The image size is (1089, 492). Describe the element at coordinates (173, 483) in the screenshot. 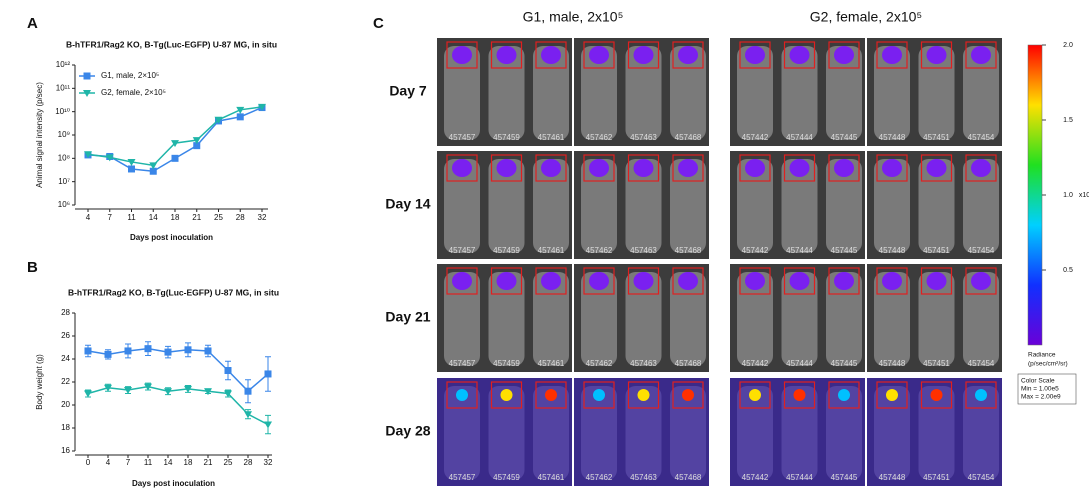

I see `x-axis-label: Days post inoculation` at that location.